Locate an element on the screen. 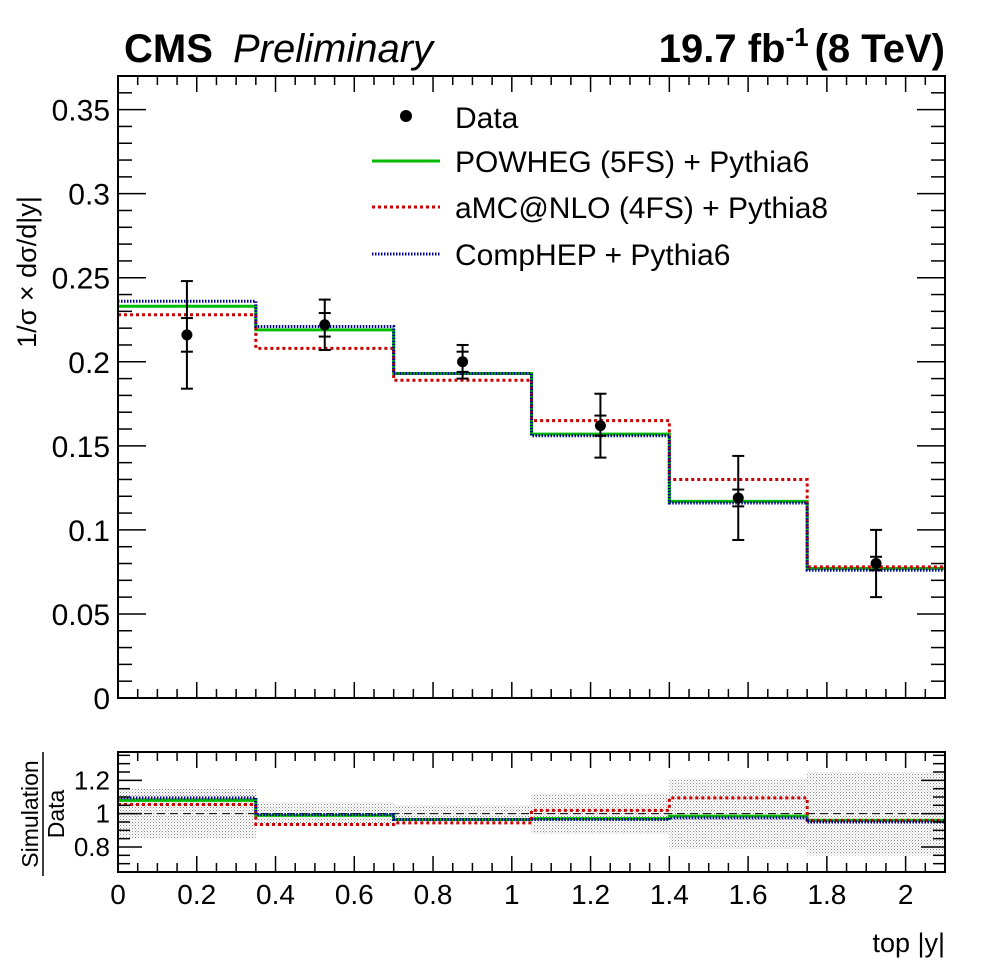 This screenshot has width=996, height=972. x-tick-label: 0 is located at coordinates (118, 894).